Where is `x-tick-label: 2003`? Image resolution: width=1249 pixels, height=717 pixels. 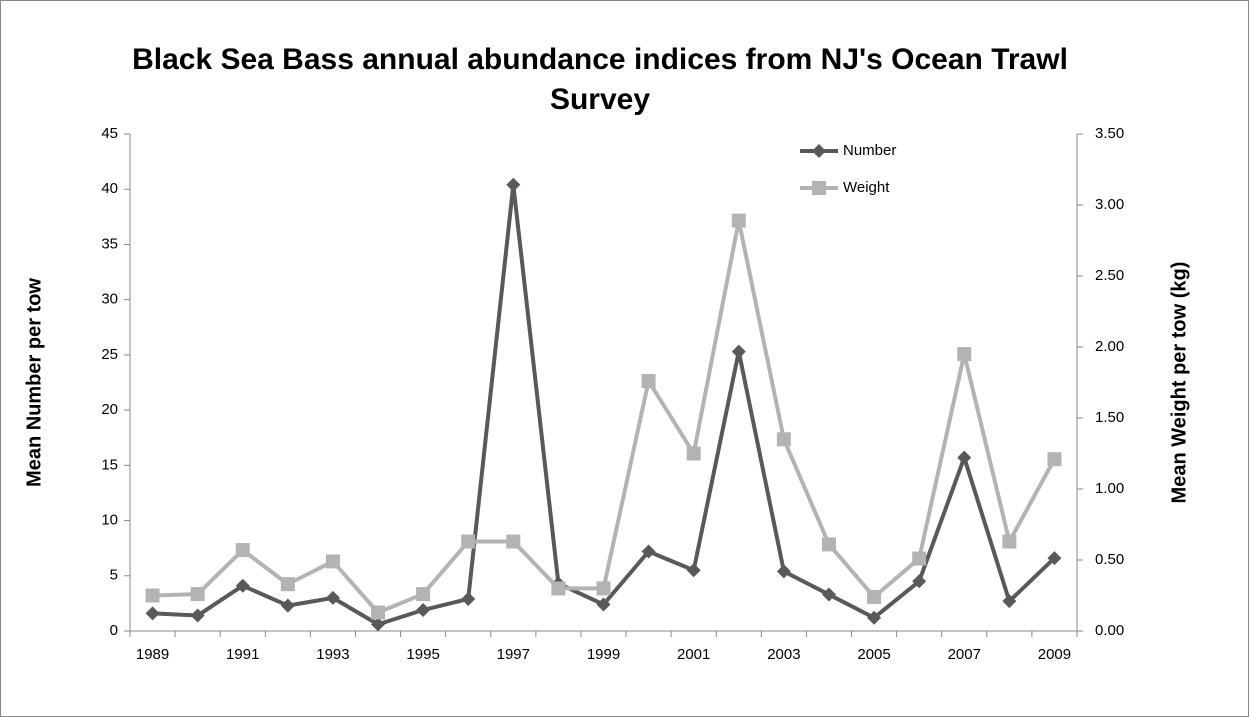 x-tick-label: 2003 is located at coordinates (783, 654).